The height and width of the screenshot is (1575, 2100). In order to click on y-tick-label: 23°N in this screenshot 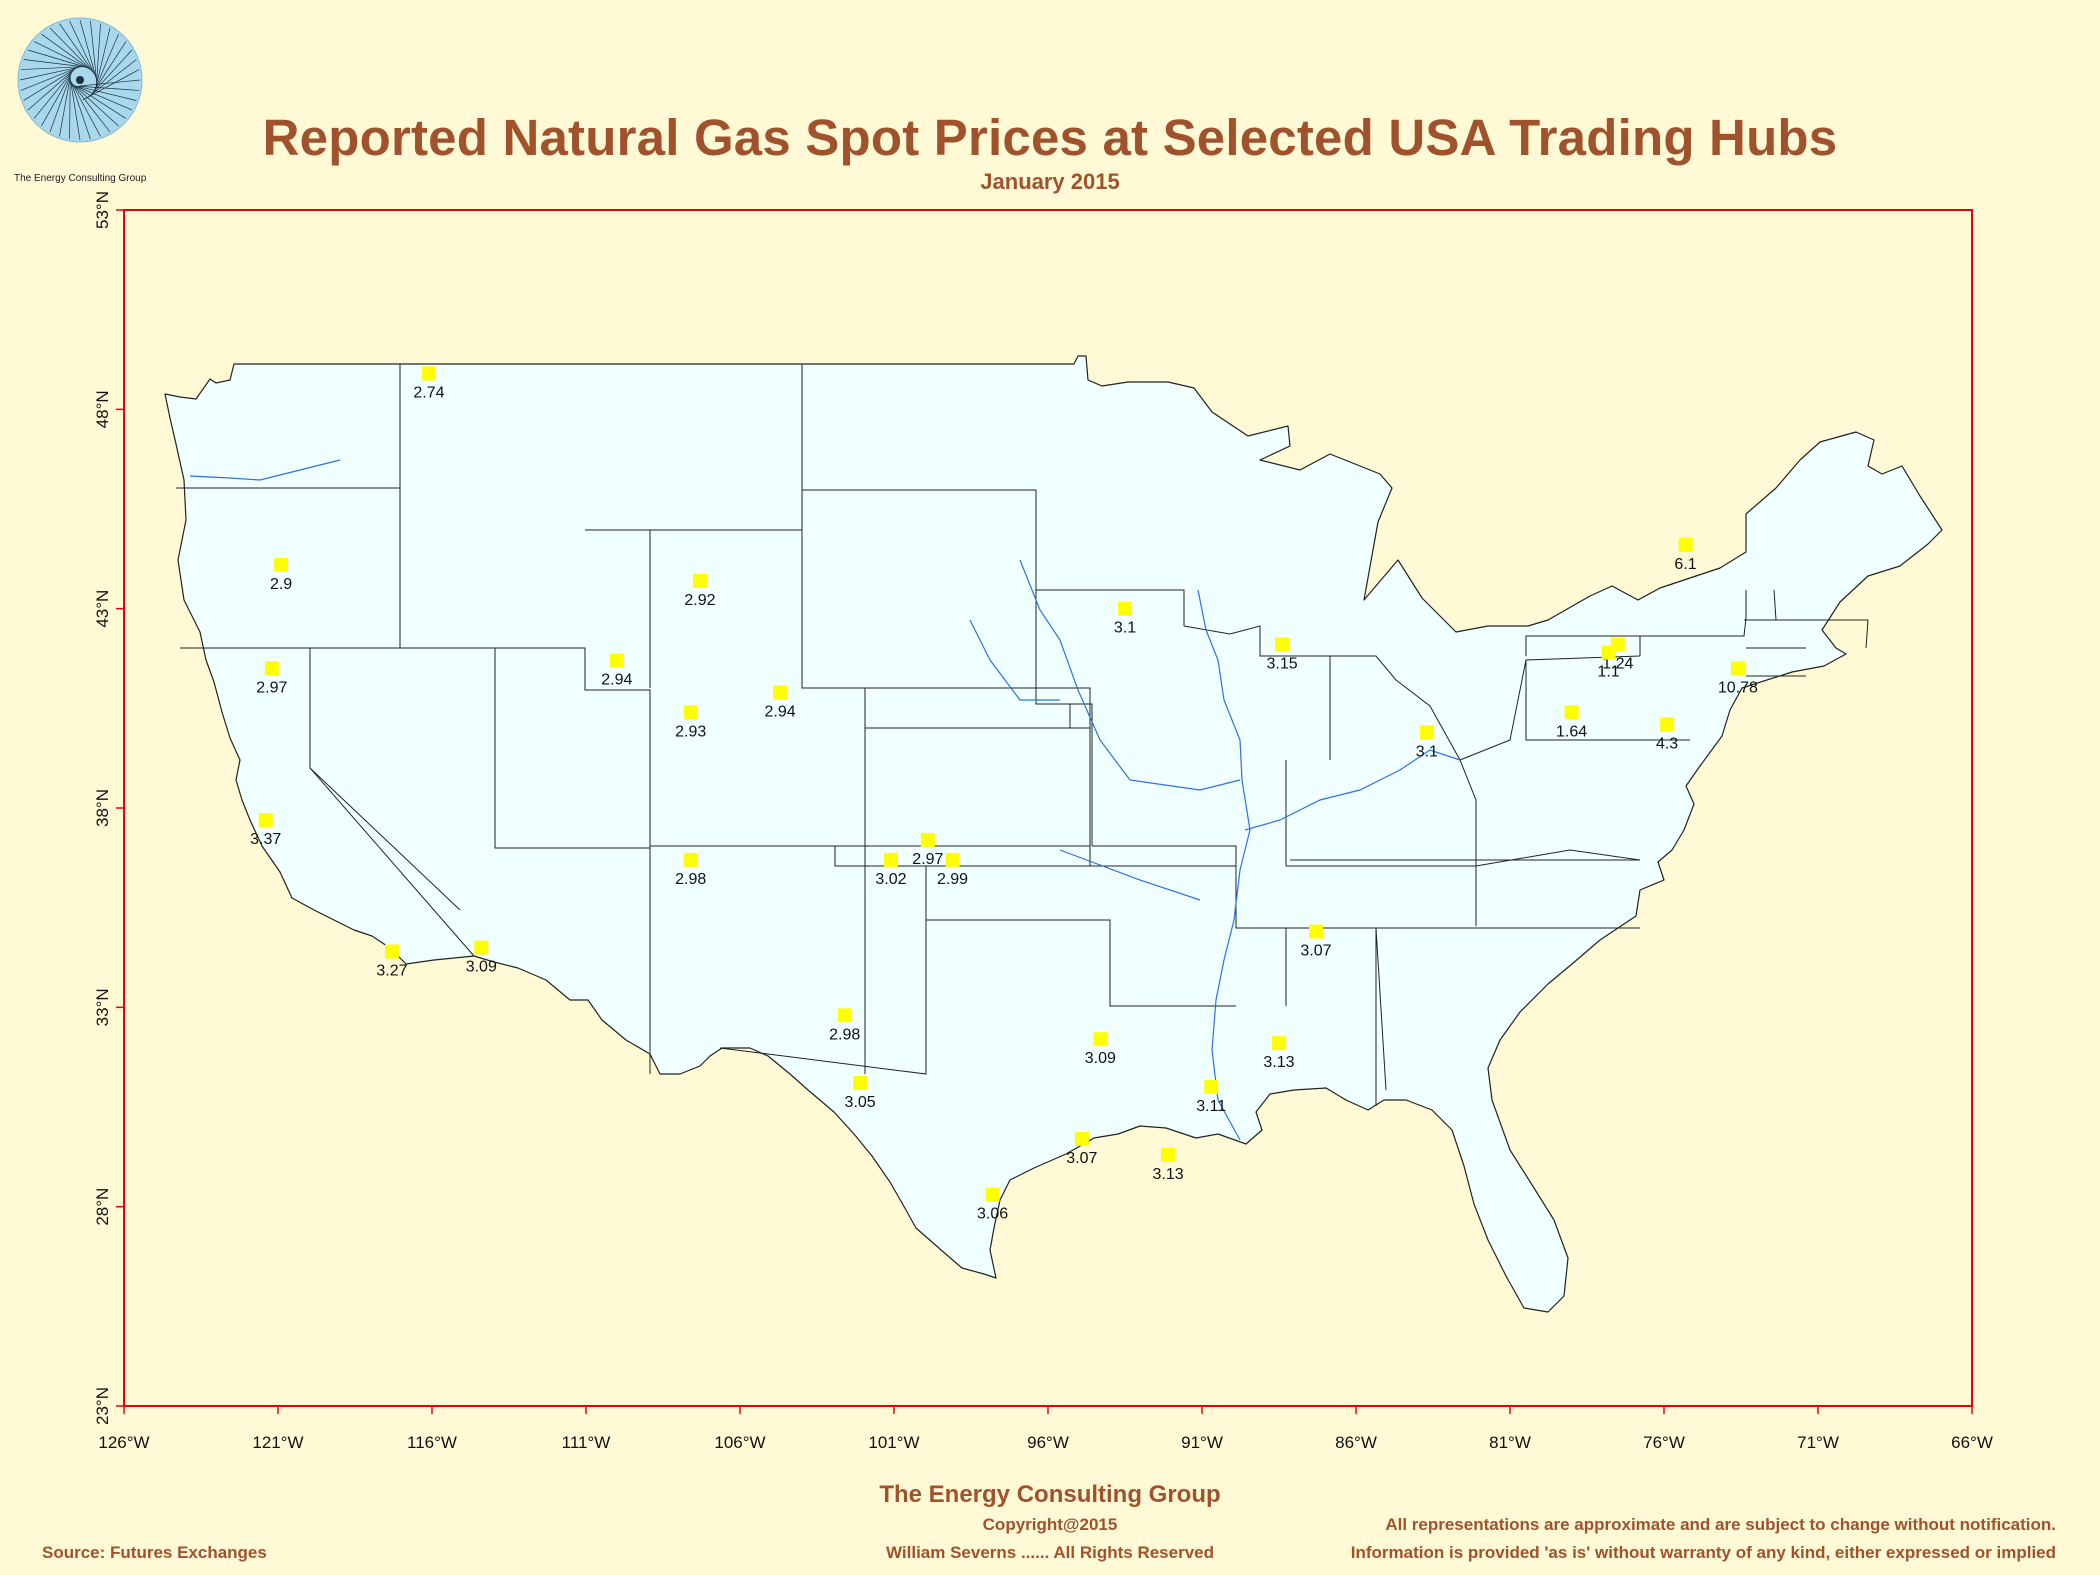, I will do `click(102, 1406)`.